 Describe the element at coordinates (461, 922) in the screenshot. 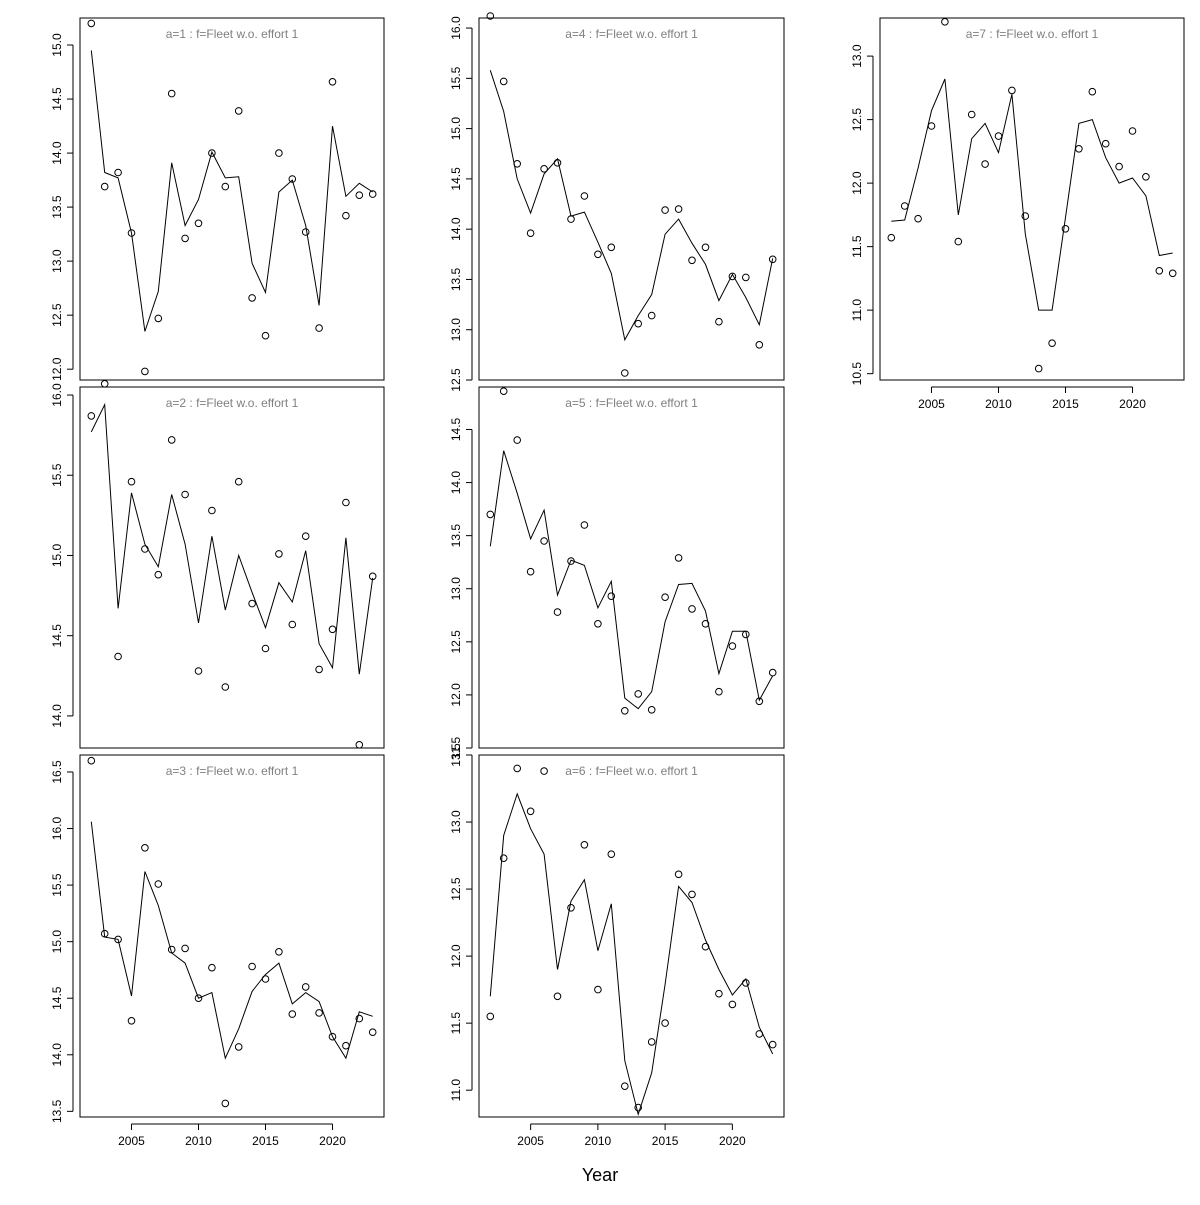

I see `y-axis: 11.0 11.5 12.0 12.5 13.0 13.5` at that location.